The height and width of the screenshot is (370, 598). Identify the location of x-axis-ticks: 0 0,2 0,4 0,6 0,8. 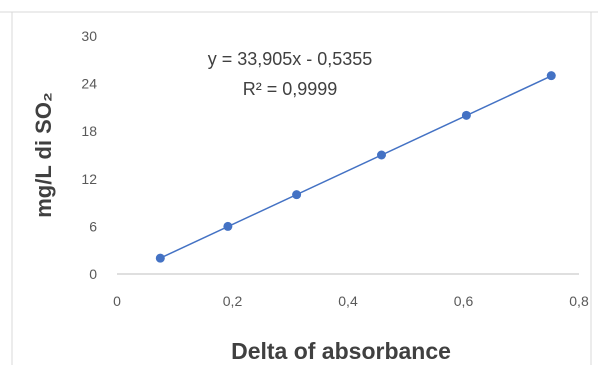
(351, 301).